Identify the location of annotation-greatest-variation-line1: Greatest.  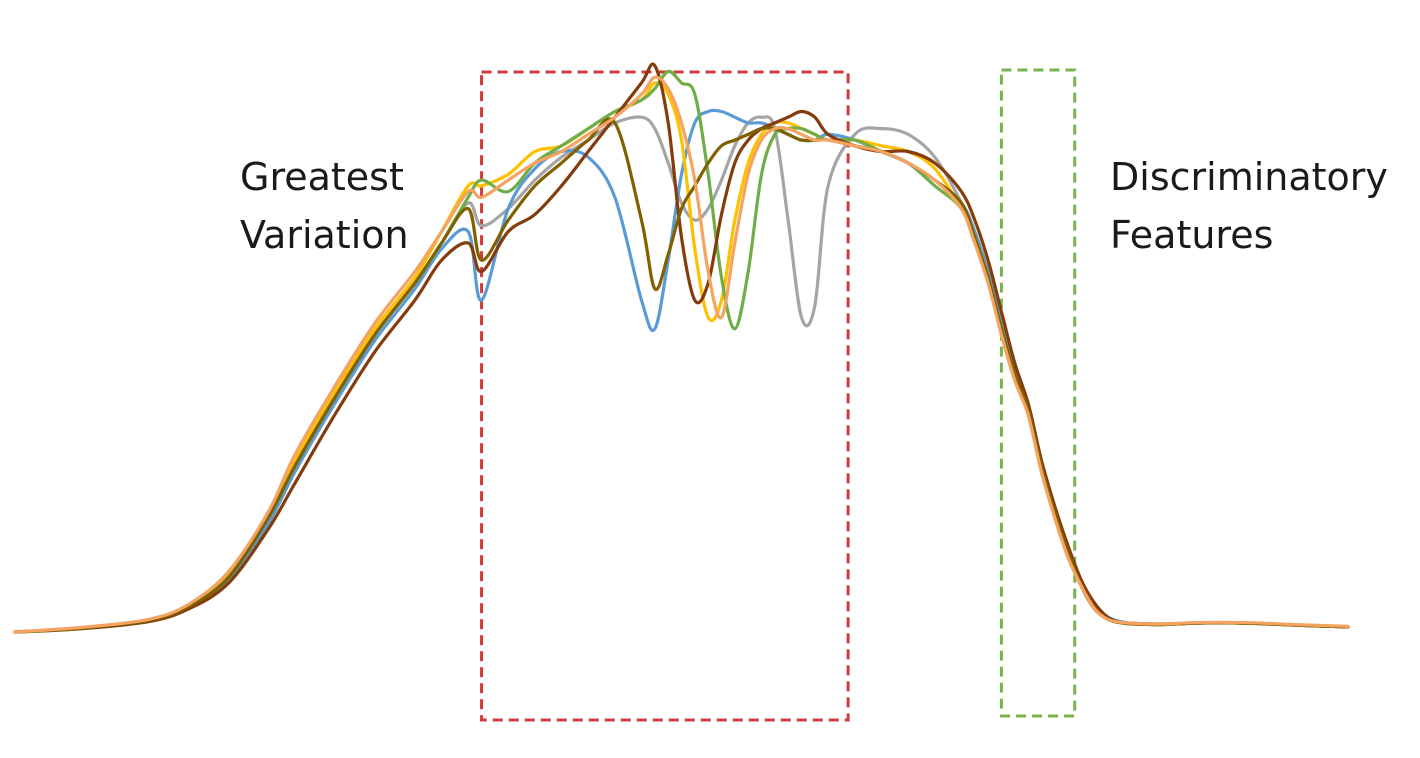
(322, 177).